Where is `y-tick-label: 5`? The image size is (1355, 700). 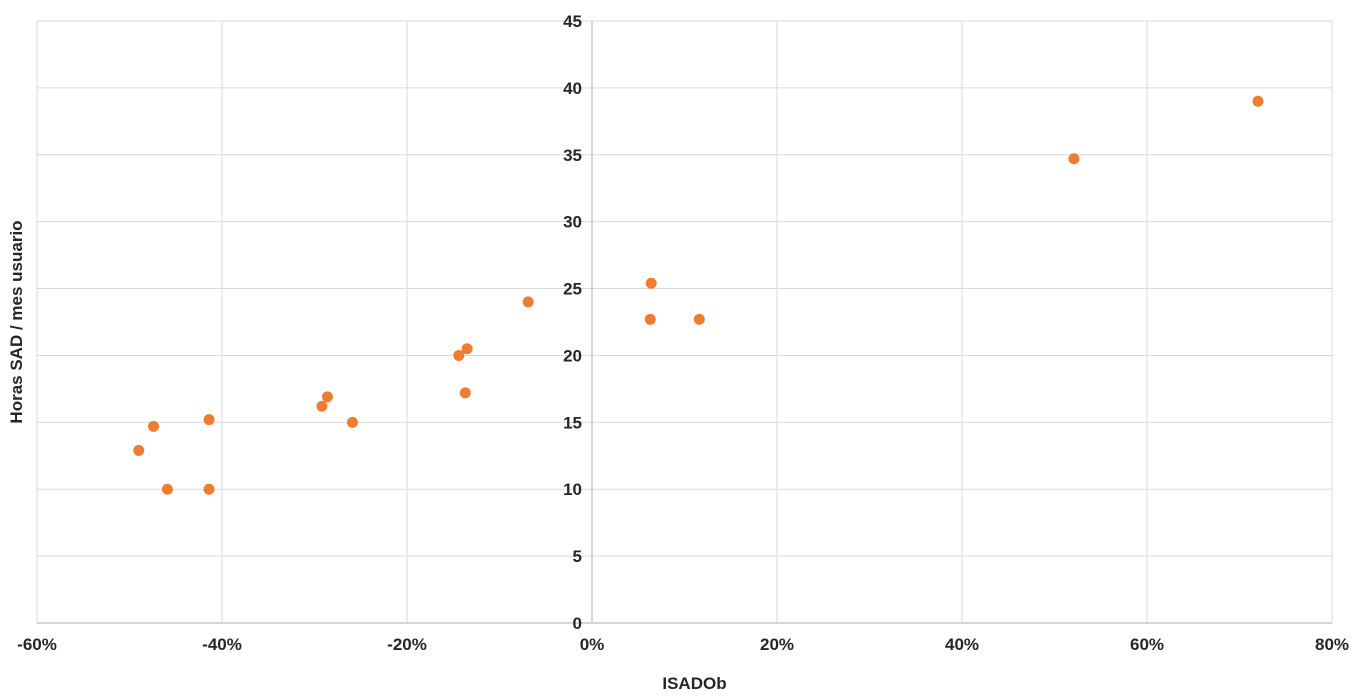
y-tick-label: 5 is located at coordinates (577, 556).